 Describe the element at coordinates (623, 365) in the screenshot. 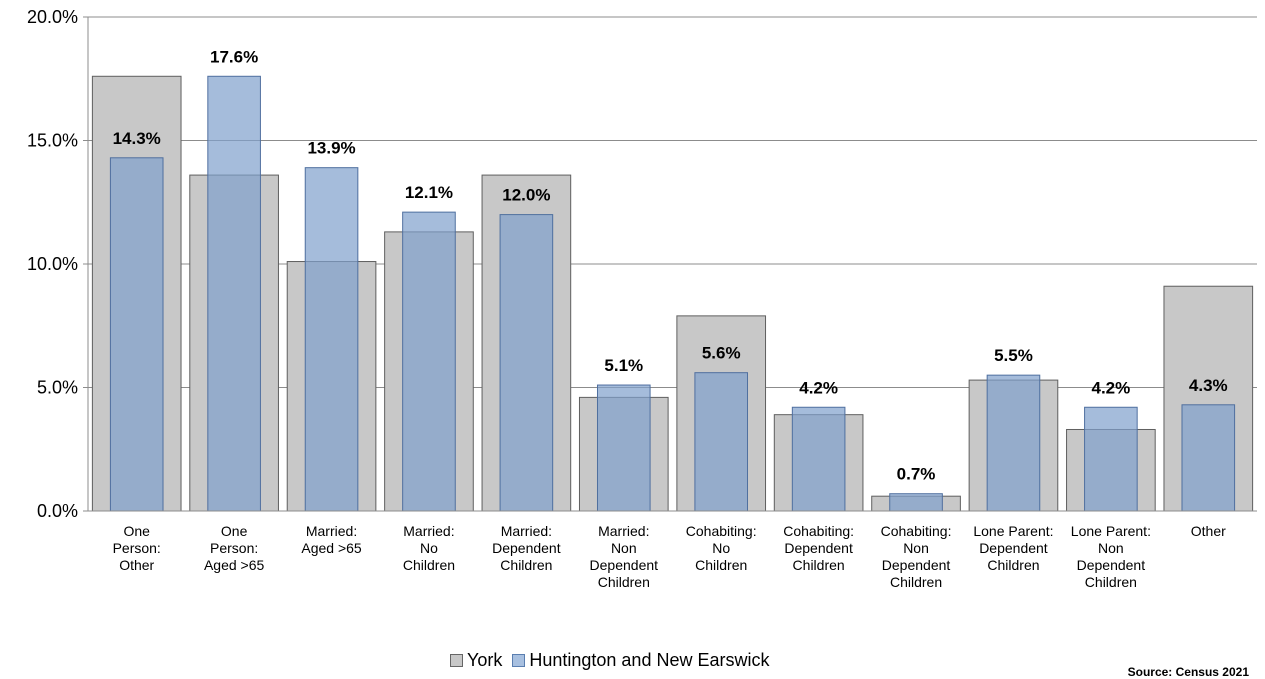

I see `data-label: 5.1%` at that location.